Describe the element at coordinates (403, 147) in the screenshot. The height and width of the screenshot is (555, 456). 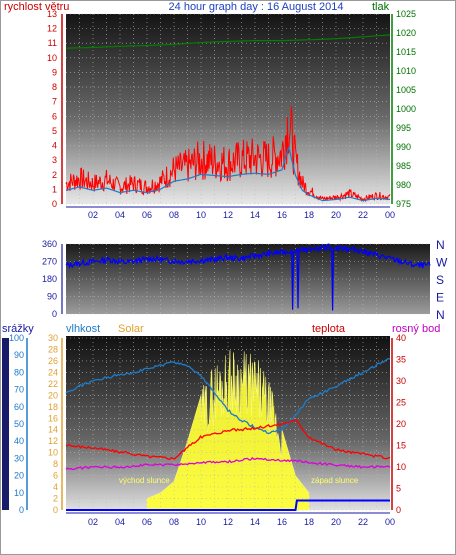
I see `pressure-tick-990: 990` at that location.